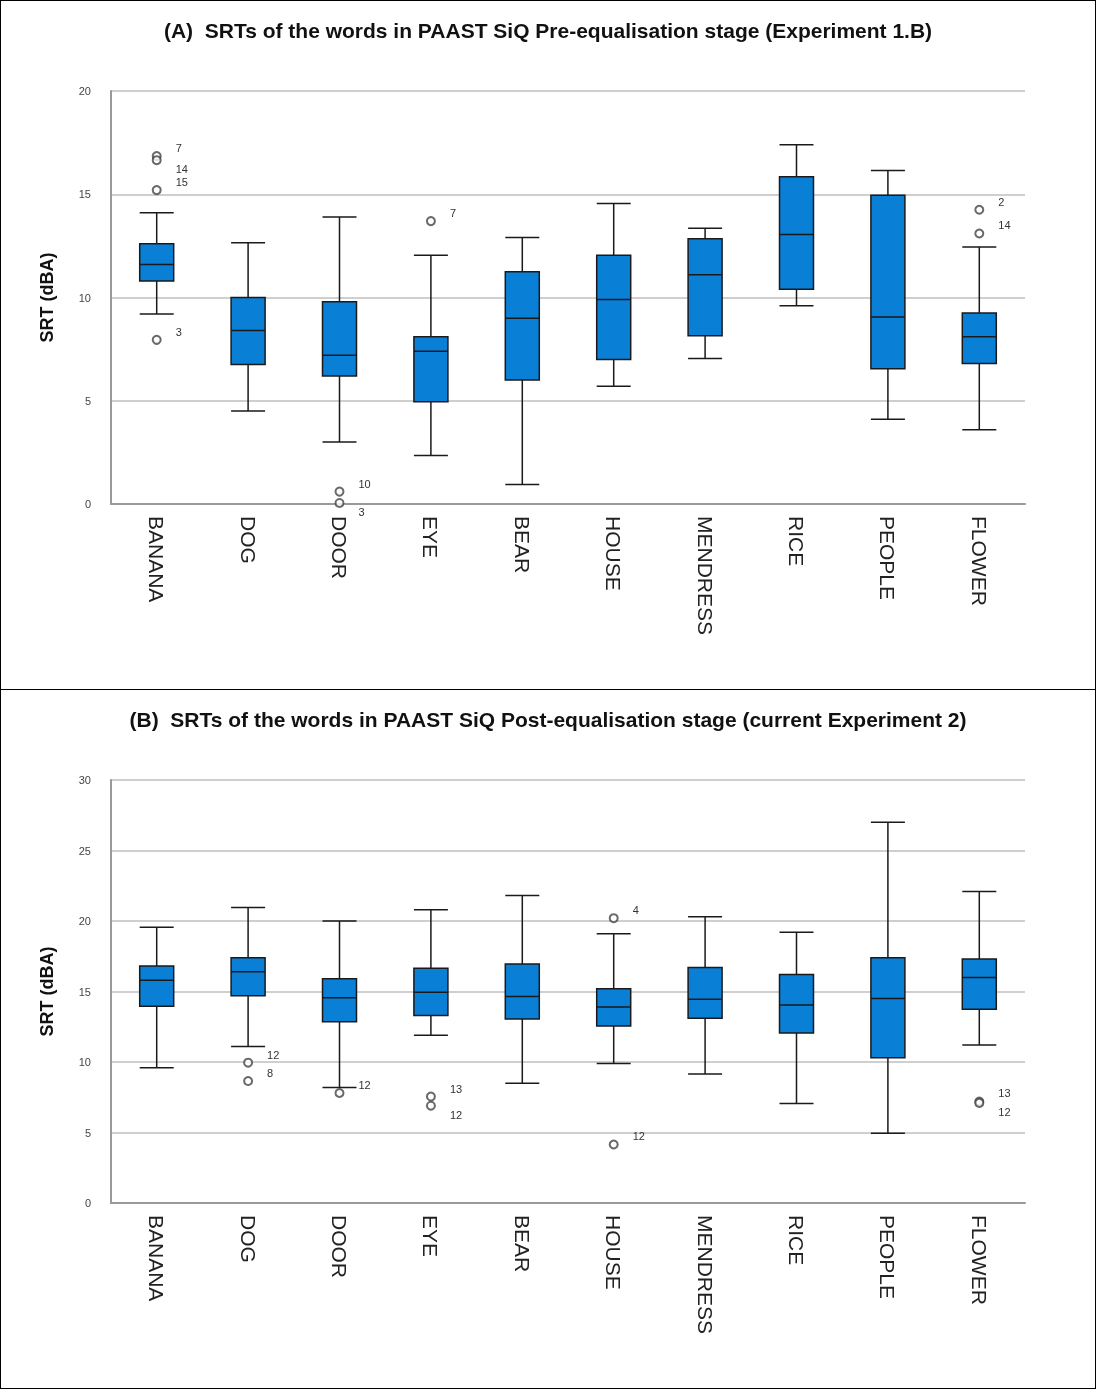 The height and width of the screenshot is (1390, 1096). I want to click on annotation: 10, so click(364, 483).